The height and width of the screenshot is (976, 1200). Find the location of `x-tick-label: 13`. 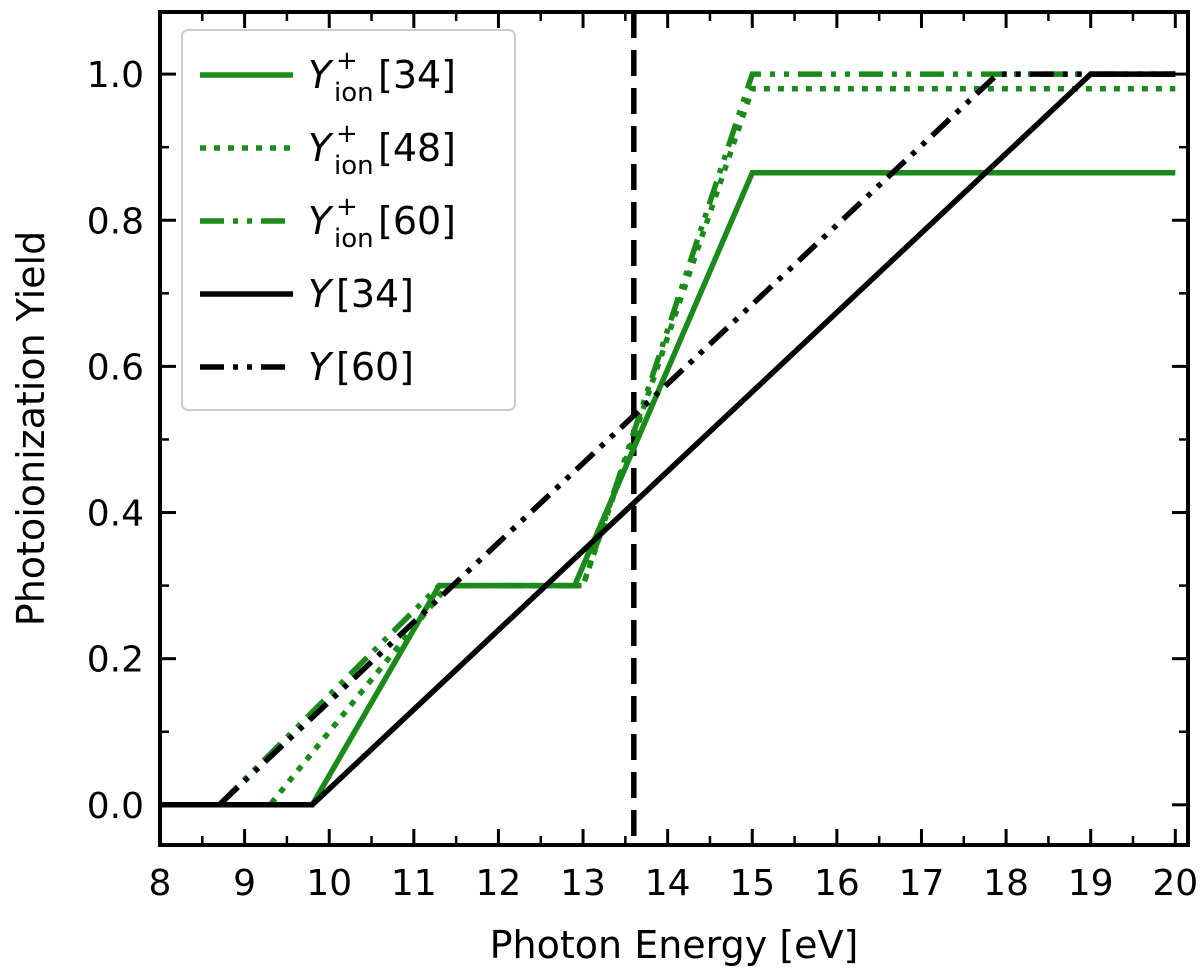

x-tick-label: 13 is located at coordinates (583, 883).